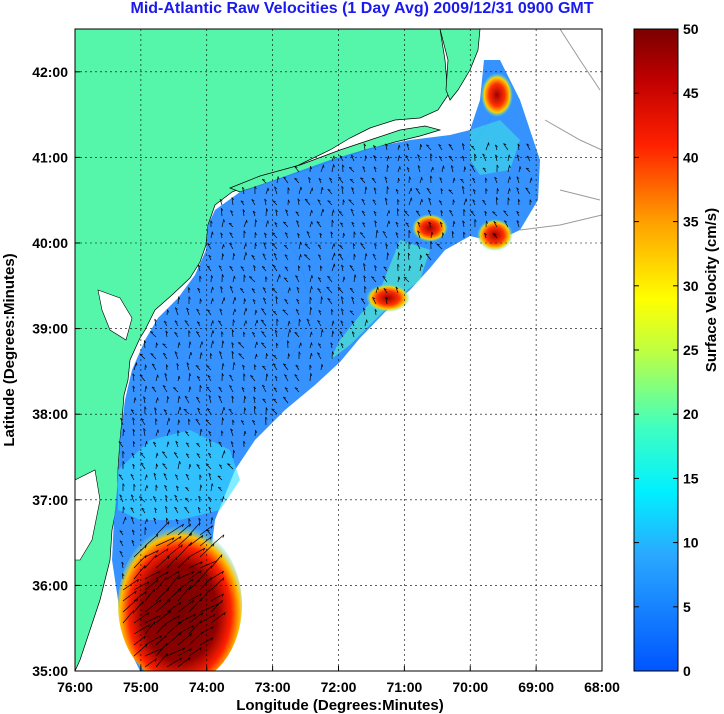 The height and width of the screenshot is (714, 724). What do you see at coordinates (691, 222) in the screenshot?
I see `colorbar-tick-label: 35` at bounding box center [691, 222].